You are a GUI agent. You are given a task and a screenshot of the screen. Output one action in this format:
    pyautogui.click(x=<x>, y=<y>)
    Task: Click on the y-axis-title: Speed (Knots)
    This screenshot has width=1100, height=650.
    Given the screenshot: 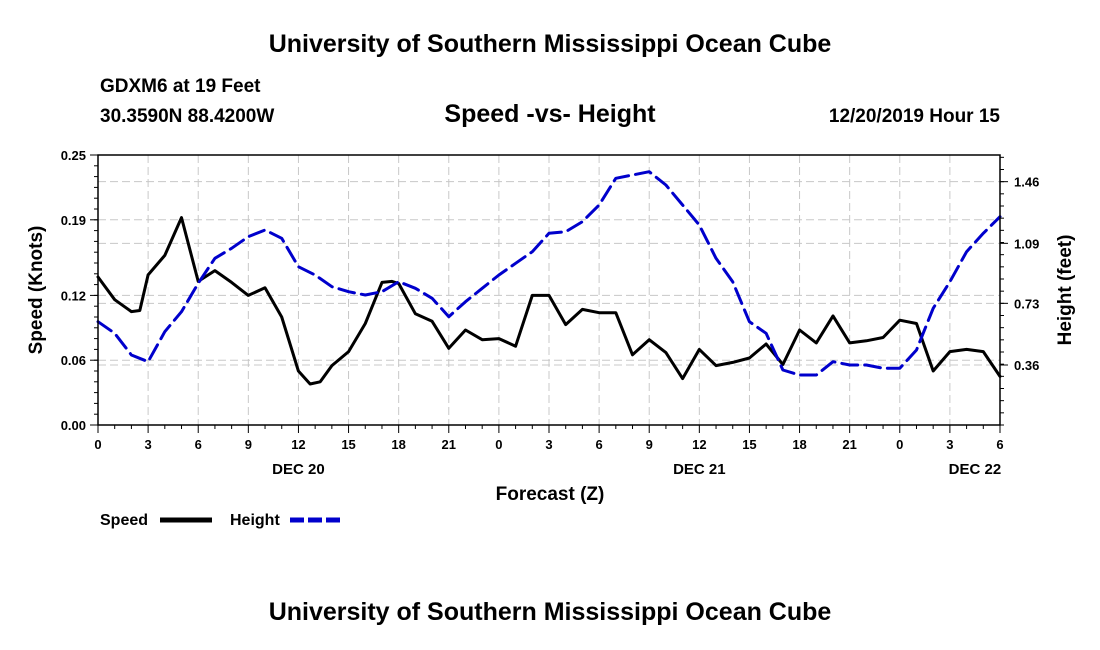 What is the action you would take?
    pyautogui.click(x=36, y=290)
    